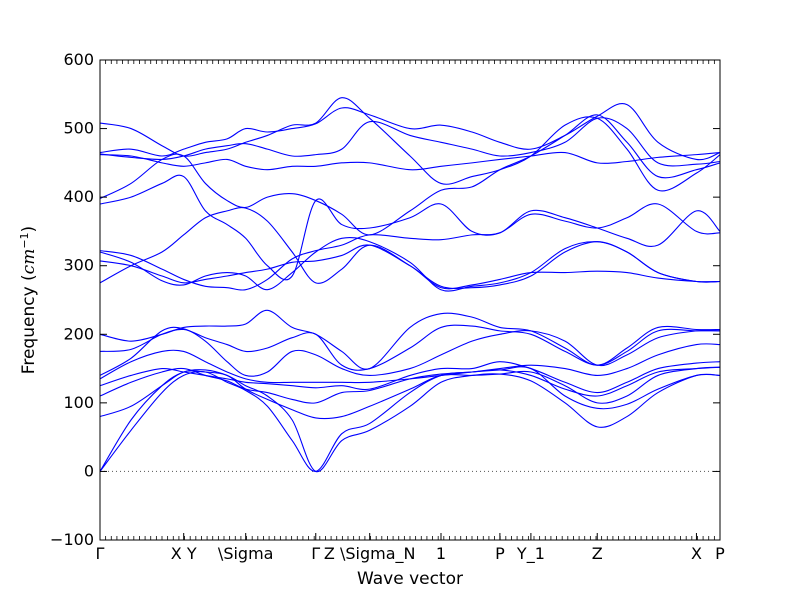  What do you see at coordinates (29, 229) in the screenshot?
I see `y-axis-title-close: )` at bounding box center [29, 229].